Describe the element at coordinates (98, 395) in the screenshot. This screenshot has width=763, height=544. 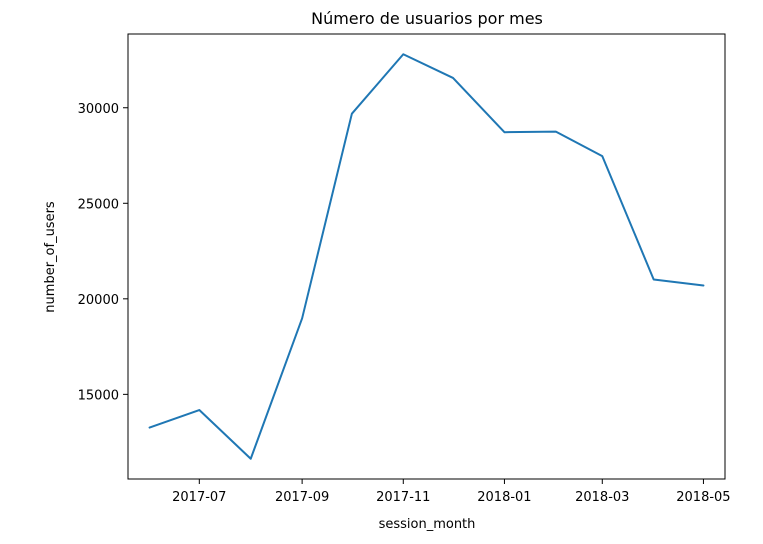
I see `y-tick-label: 15000` at that location.